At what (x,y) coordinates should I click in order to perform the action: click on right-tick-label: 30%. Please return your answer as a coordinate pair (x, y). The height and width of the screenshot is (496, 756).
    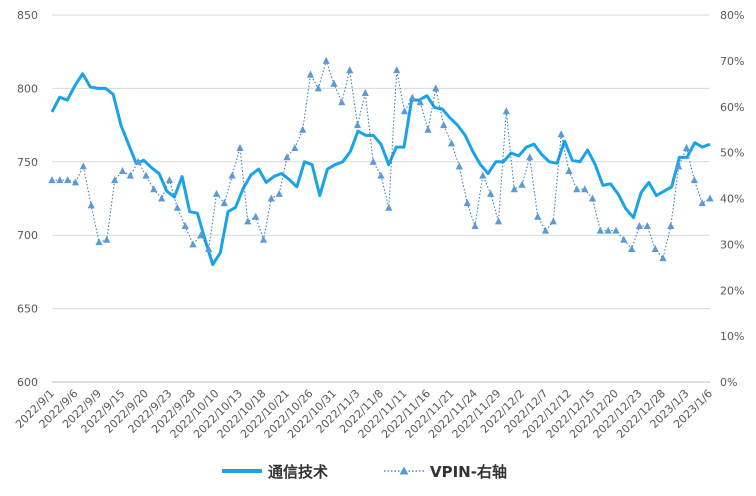
    Looking at the image, I should click on (732, 244).